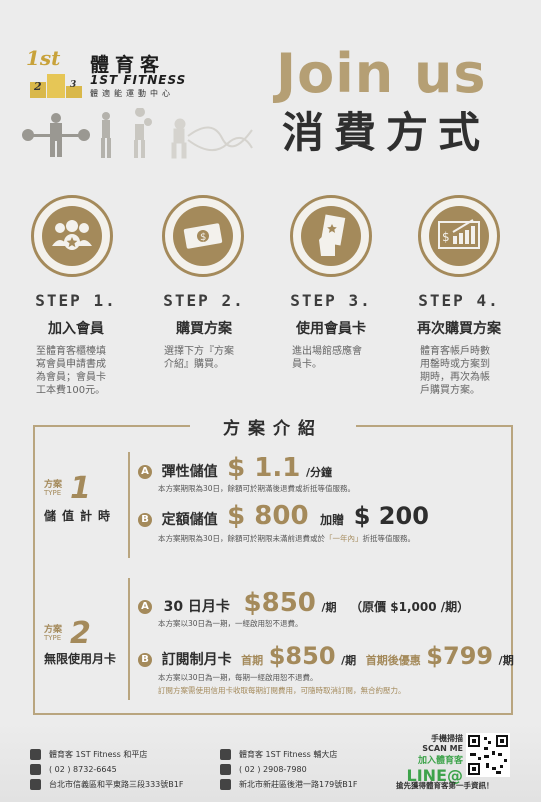 This screenshot has height=802, width=541. Describe the element at coordinates (230, 623) in the screenshot. I see `plan-2a-note: 本方案以30日為一期，一經啟用恕不退費。` at that location.